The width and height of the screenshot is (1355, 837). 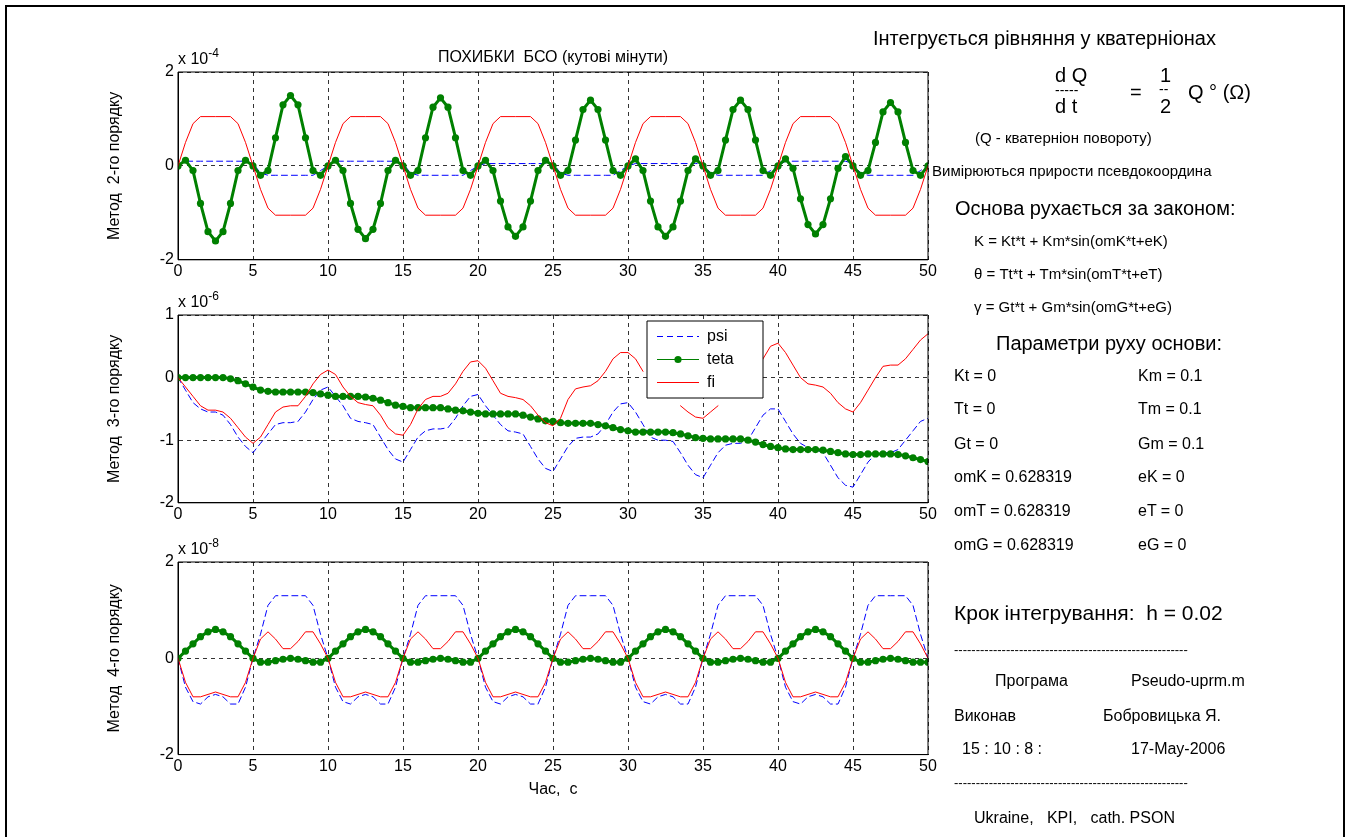 What do you see at coordinates (720, 358) in the screenshot?
I see `legend-label: teta` at bounding box center [720, 358].